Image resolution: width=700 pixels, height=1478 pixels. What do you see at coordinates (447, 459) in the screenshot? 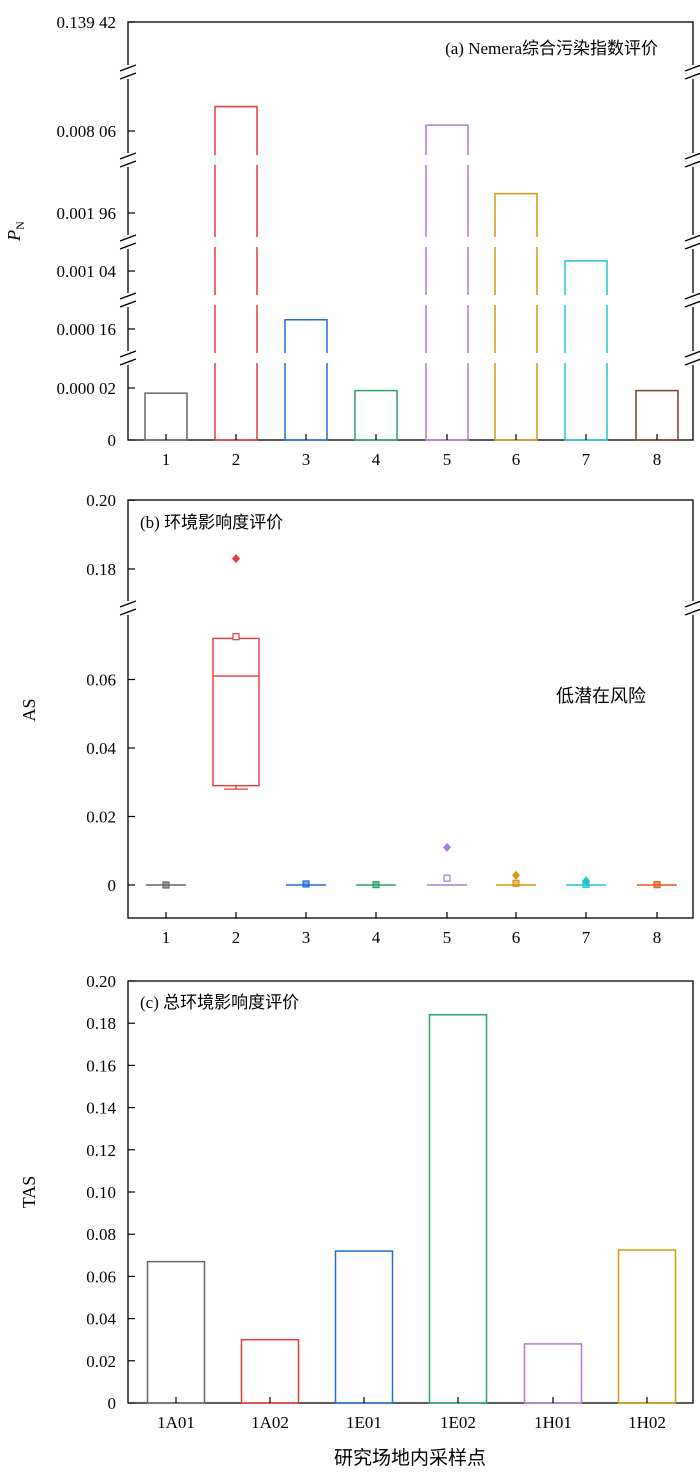
I see `panel-a-x-label: 5` at bounding box center [447, 459].